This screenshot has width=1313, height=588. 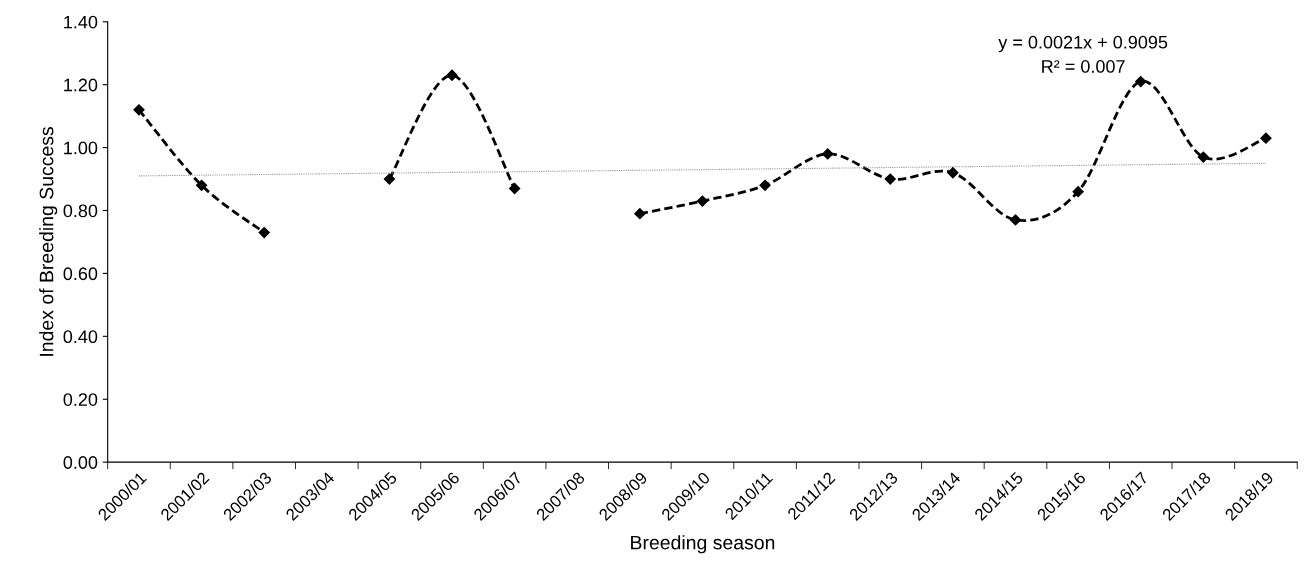 What do you see at coordinates (703, 544) in the screenshot?
I see `x-axis-title: Breeding season` at bounding box center [703, 544].